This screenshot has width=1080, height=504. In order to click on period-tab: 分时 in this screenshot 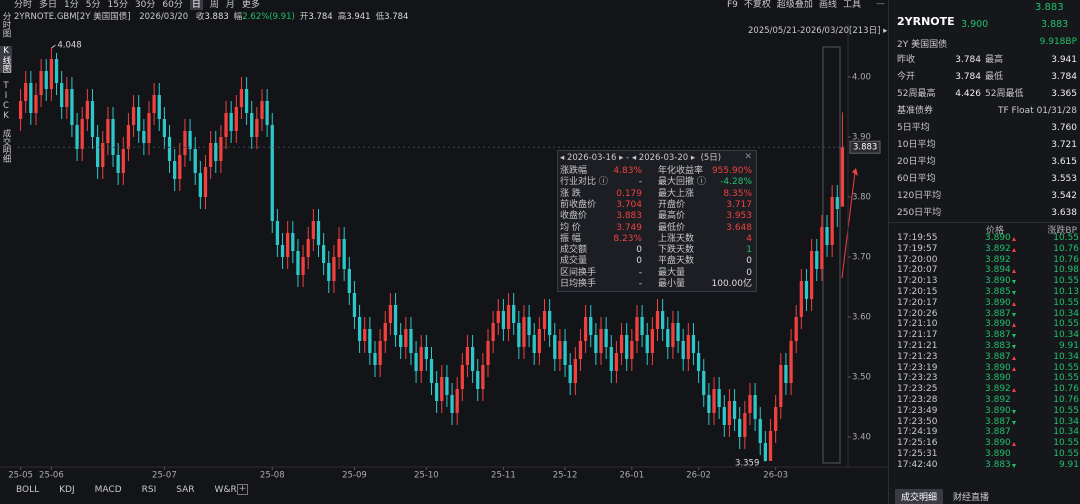, I will do `click(23, 5)`.